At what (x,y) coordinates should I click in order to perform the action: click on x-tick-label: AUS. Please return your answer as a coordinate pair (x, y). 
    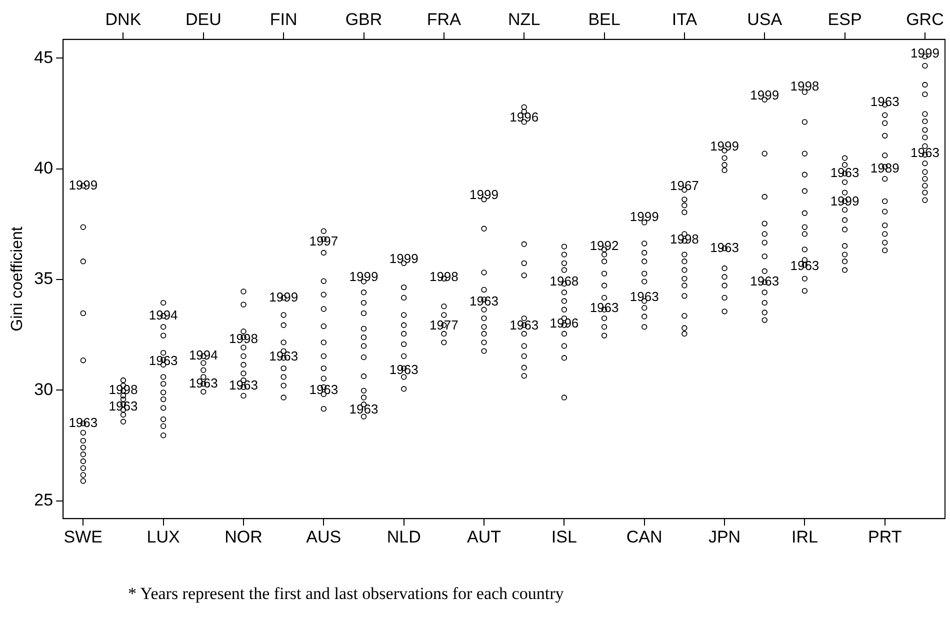
    Looking at the image, I should click on (324, 536).